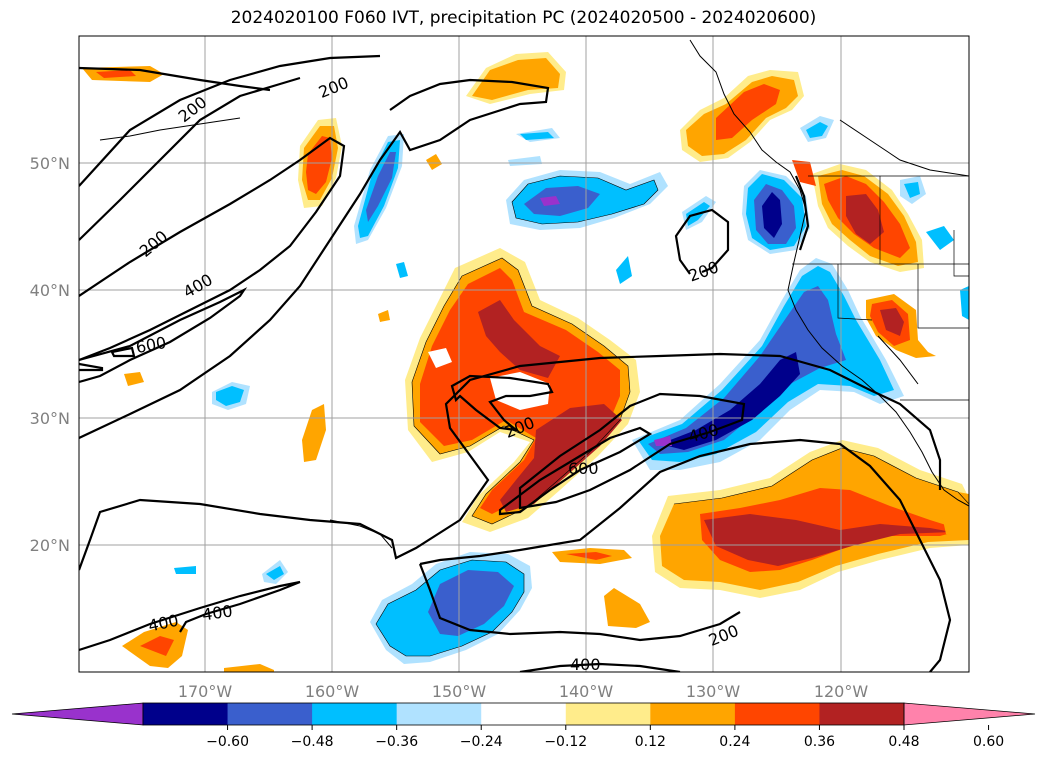 The image size is (1047, 765). I want to click on lon-label: 120°W, so click(841, 691).